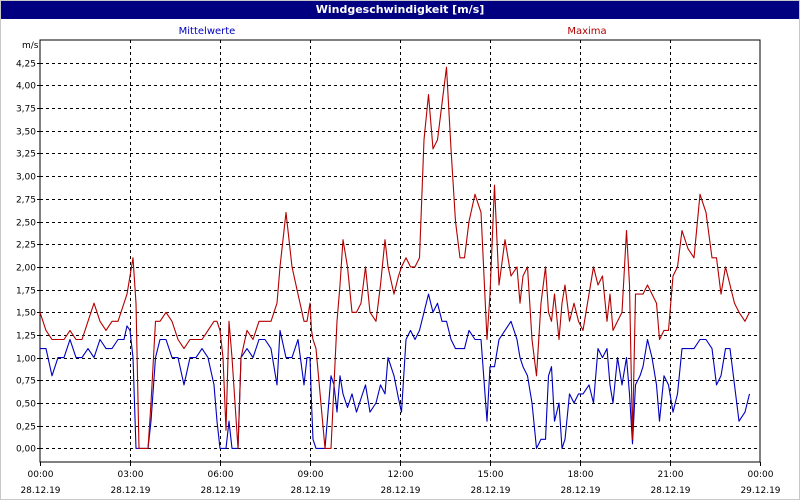 Image resolution: width=800 pixels, height=500 pixels. What do you see at coordinates (26, 382) in the screenshot?
I see `y-tick-label: 0,75` at bounding box center [26, 382].